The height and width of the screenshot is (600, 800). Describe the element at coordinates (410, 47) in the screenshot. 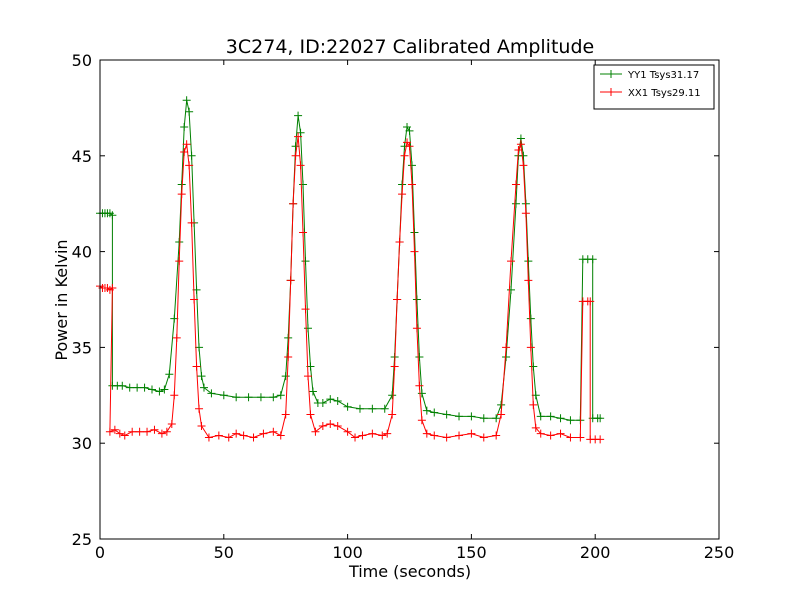

I see `chart-title: 3C274, ID:22027 Calibrated Amplitude` at that location.